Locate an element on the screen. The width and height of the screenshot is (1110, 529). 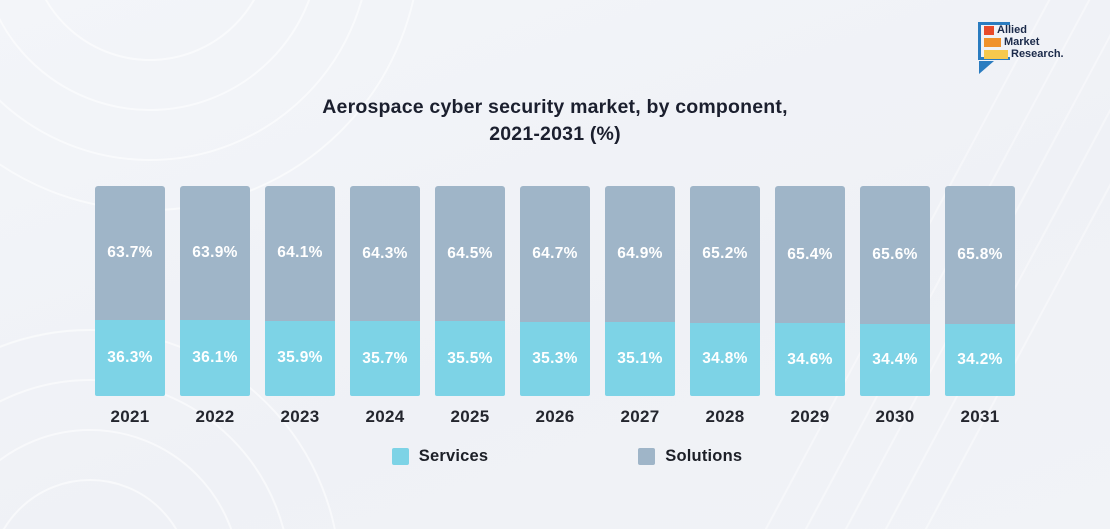
bar-segment-solutions: 64.3% is located at coordinates (385, 254).